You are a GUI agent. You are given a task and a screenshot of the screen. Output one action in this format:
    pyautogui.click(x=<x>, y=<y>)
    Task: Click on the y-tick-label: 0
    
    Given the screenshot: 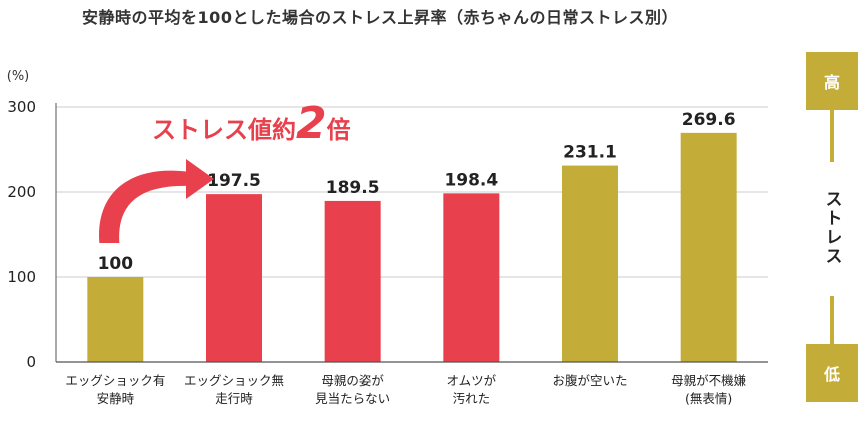 What is the action you would take?
    pyautogui.click(x=31, y=362)
    